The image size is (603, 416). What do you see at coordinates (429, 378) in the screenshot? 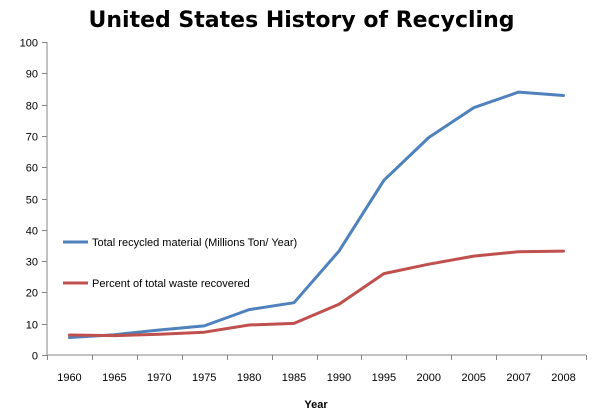
I see `x-tick-label: 2000` at bounding box center [429, 378].